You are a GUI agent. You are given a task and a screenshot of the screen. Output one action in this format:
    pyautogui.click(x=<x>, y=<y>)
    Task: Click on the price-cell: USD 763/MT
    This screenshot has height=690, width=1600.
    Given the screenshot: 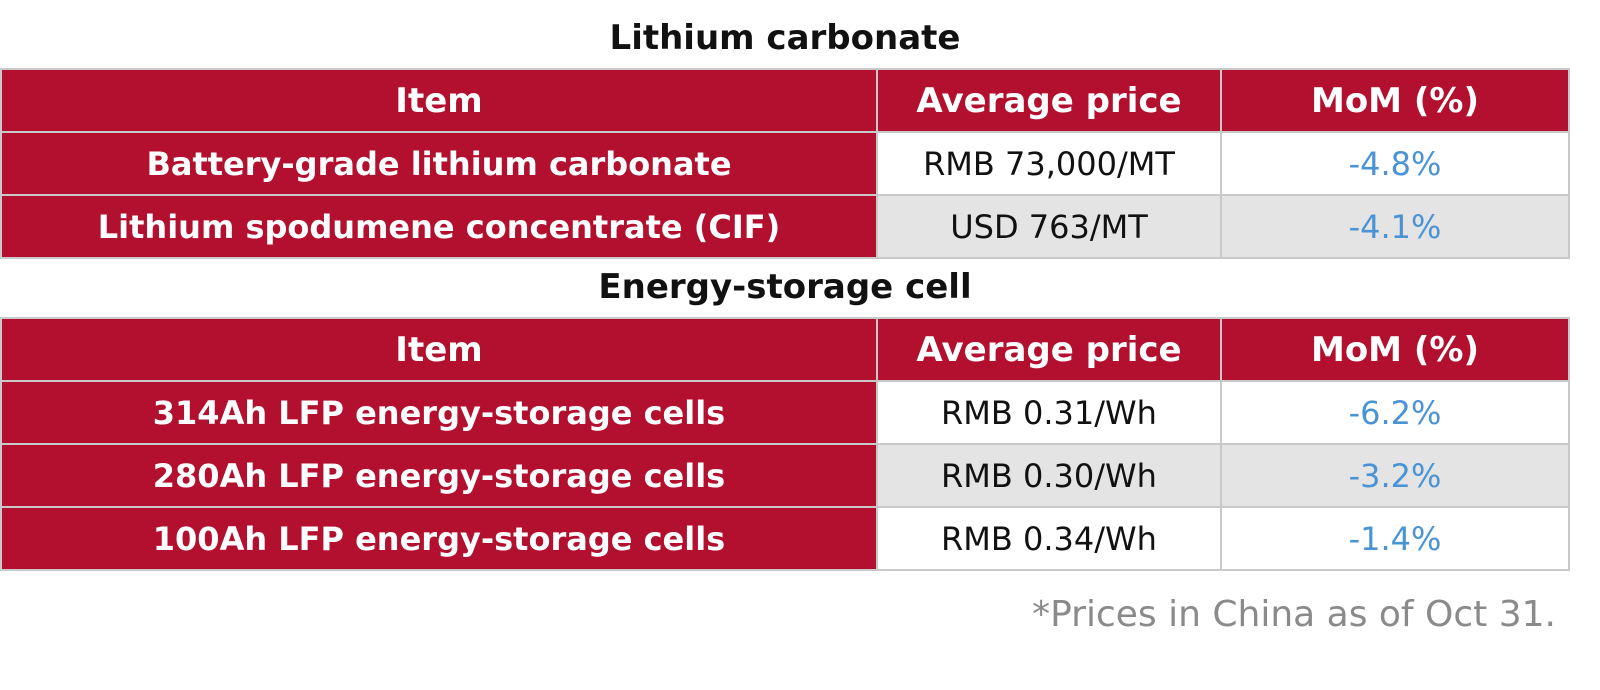 What is the action you would take?
    pyautogui.click(x=1049, y=226)
    